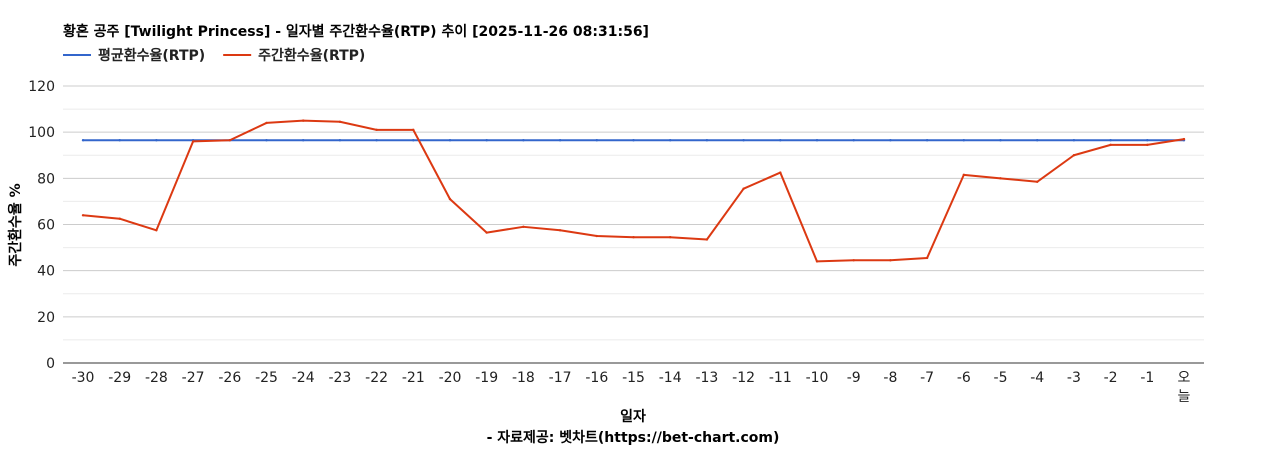  I want to click on x-tick-label: -5, so click(1001, 378).